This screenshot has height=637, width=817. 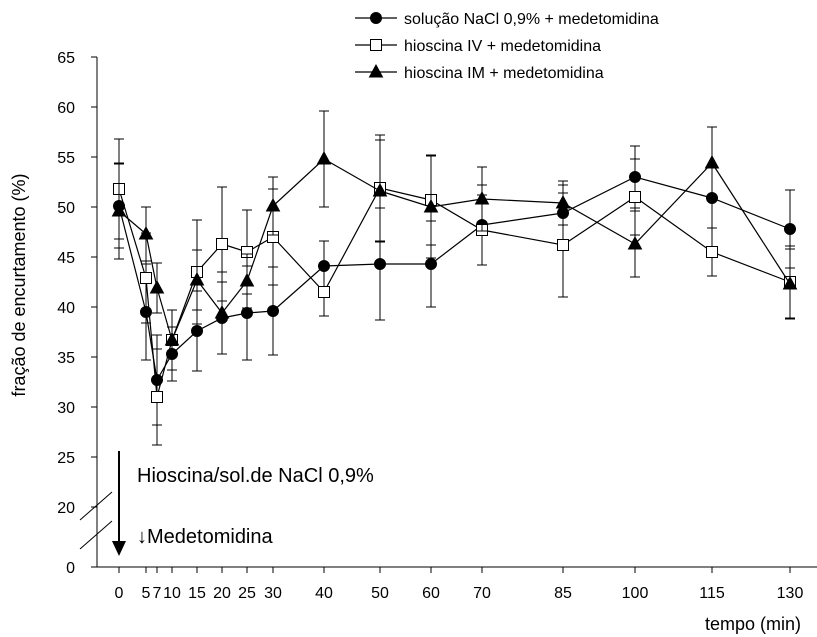 I want to click on legend-label: hioscina IM + medetomidina, so click(x=504, y=73).